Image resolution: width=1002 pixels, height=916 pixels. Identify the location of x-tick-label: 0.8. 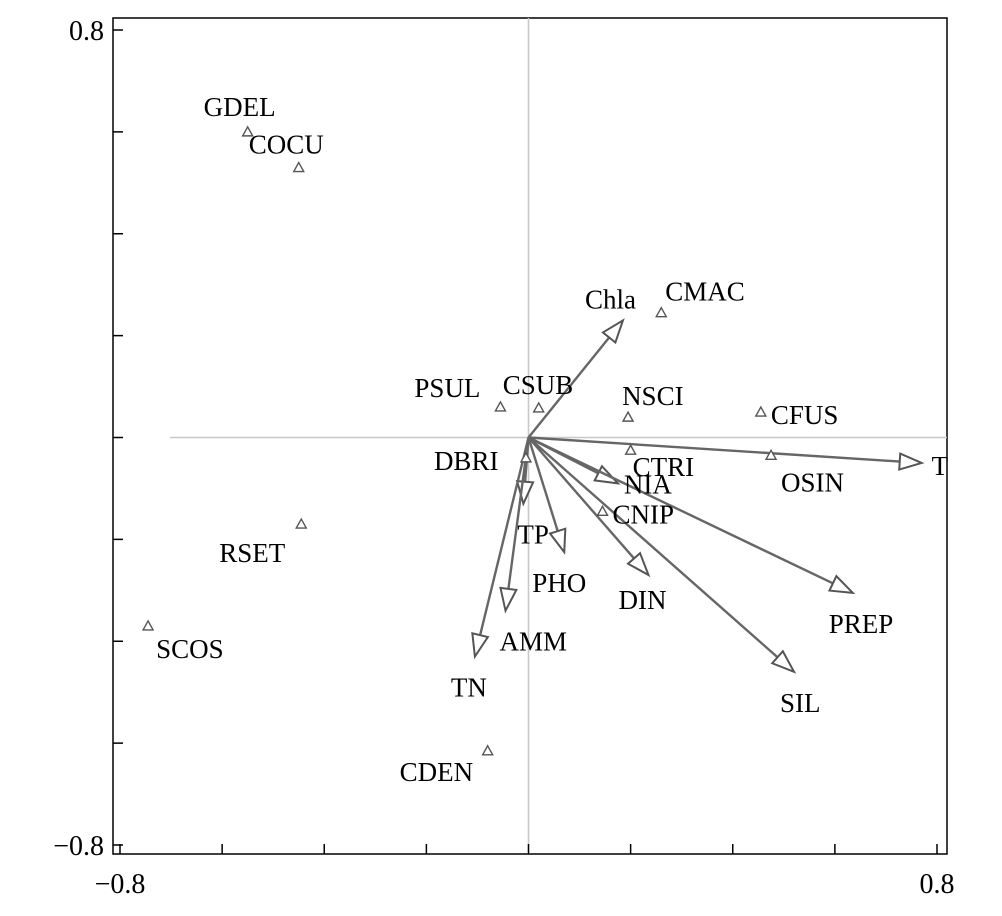
(937, 884).